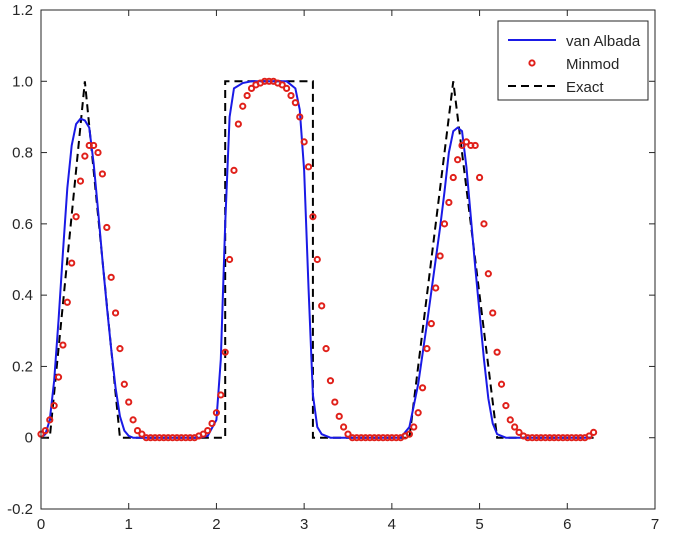 Image resolution: width=685 pixels, height=546 pixels. Describe the element at coordinates (22, 224) in the screenshot. I see `y-tick-label: 0.6` at that location.